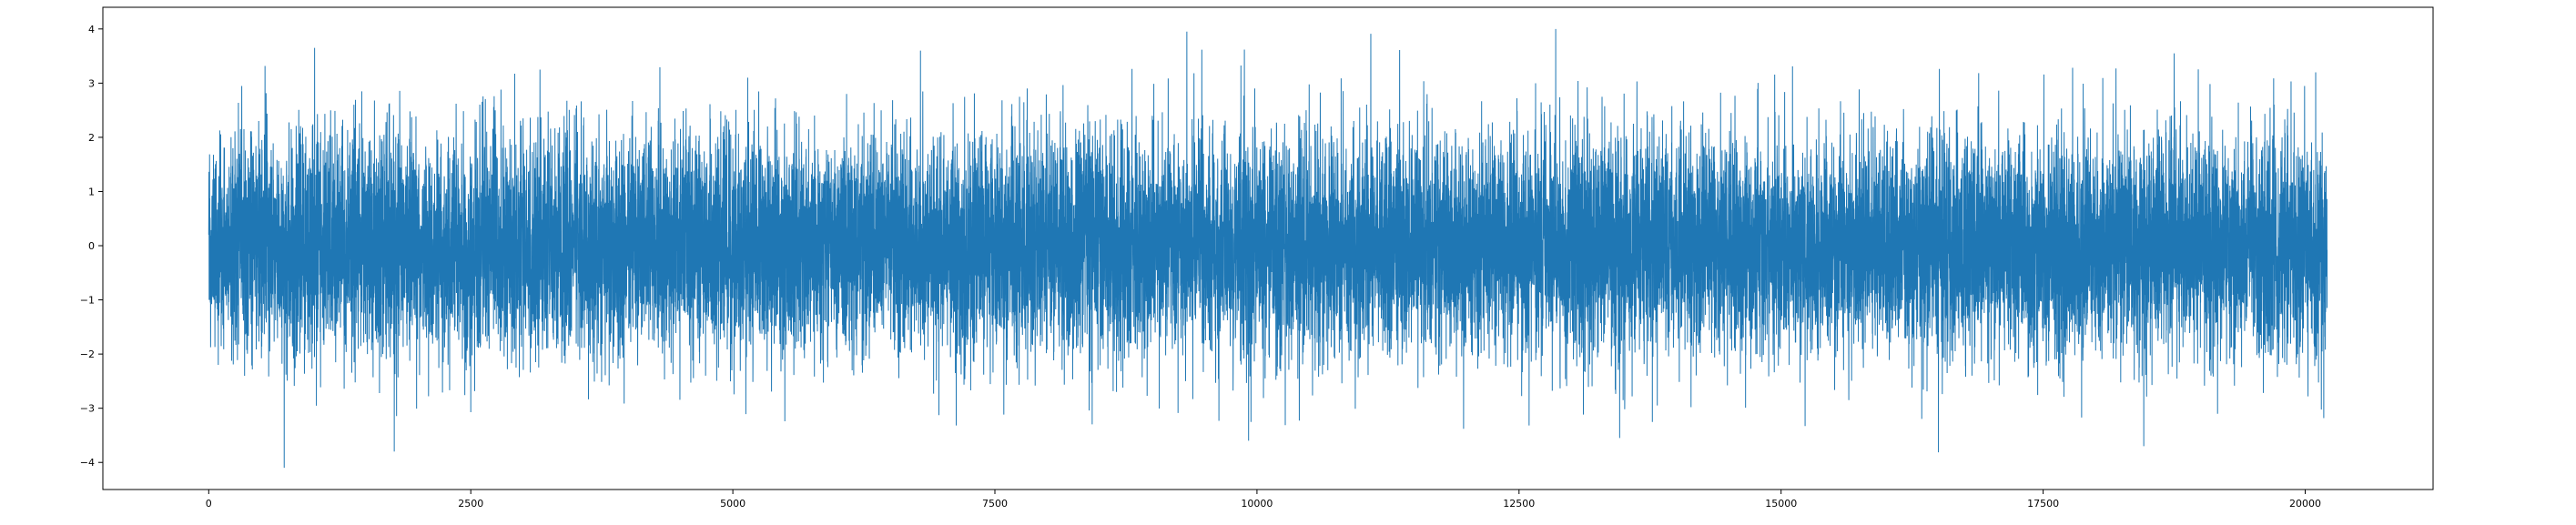  Describe the element at coordinates (1257, 504) in the screenshot. I see `x-tick-label: 10000` at that location.